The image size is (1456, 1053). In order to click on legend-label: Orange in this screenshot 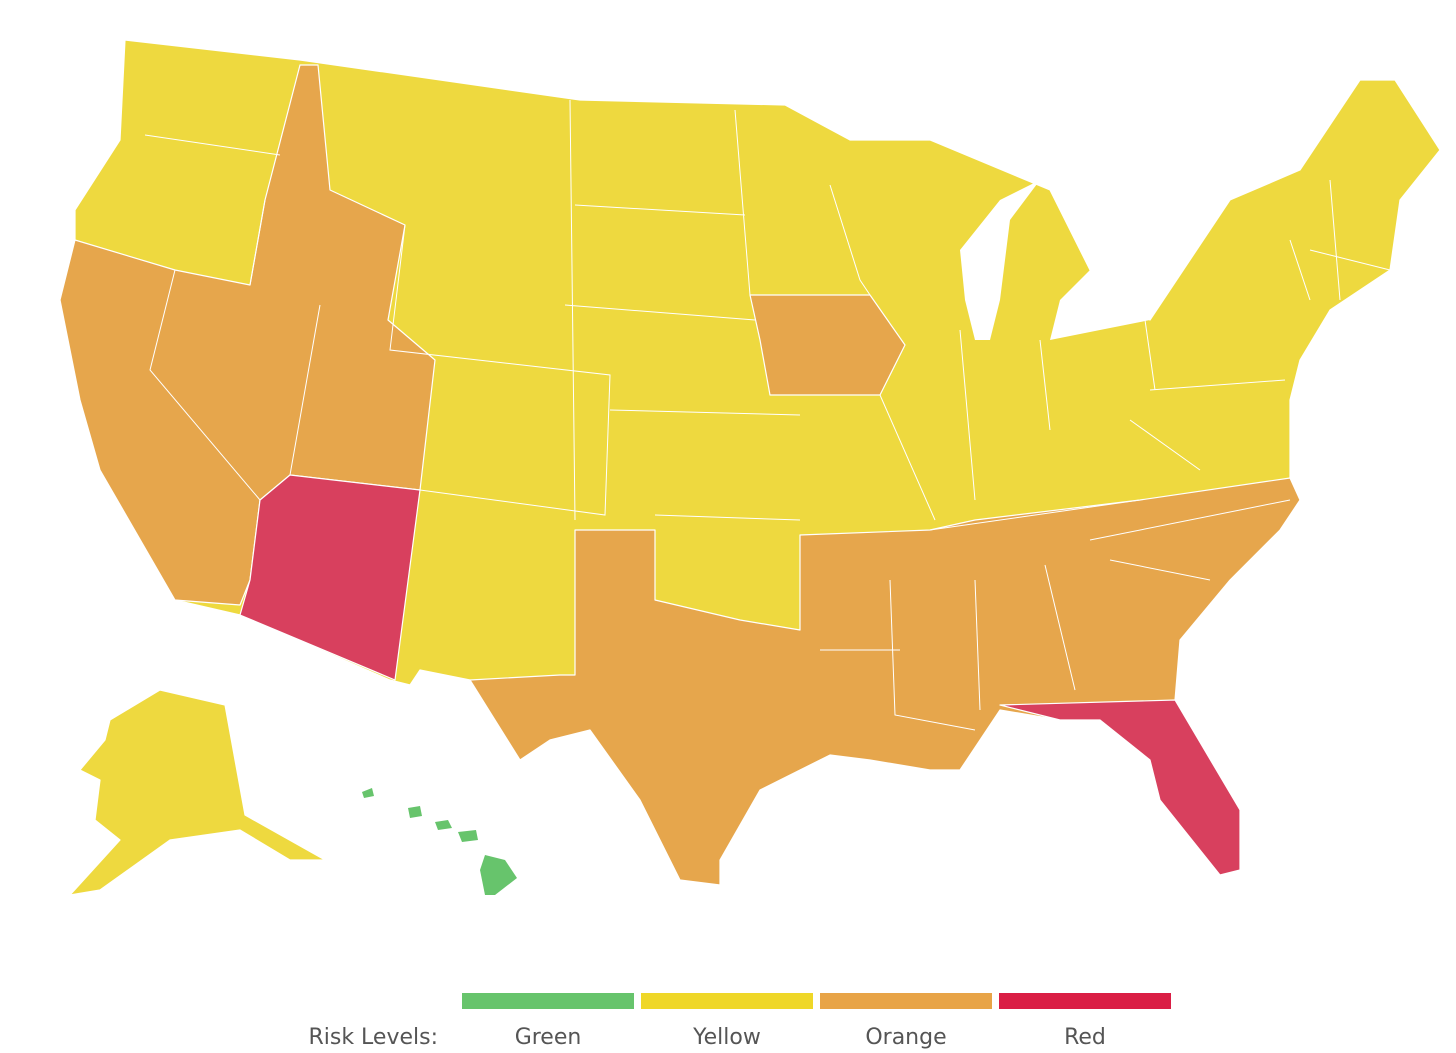, I will do `click(905, 1037)`.